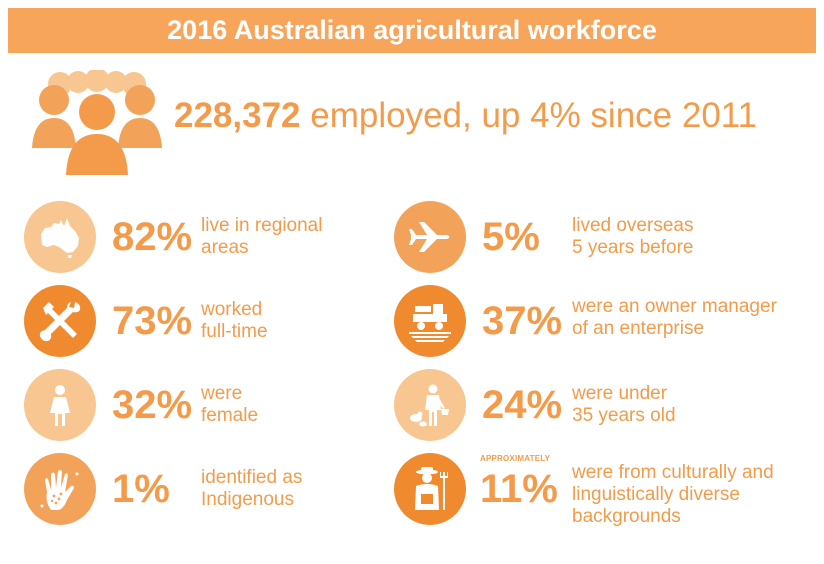  I want to click on stat-line-2: female, so click(230, 415).